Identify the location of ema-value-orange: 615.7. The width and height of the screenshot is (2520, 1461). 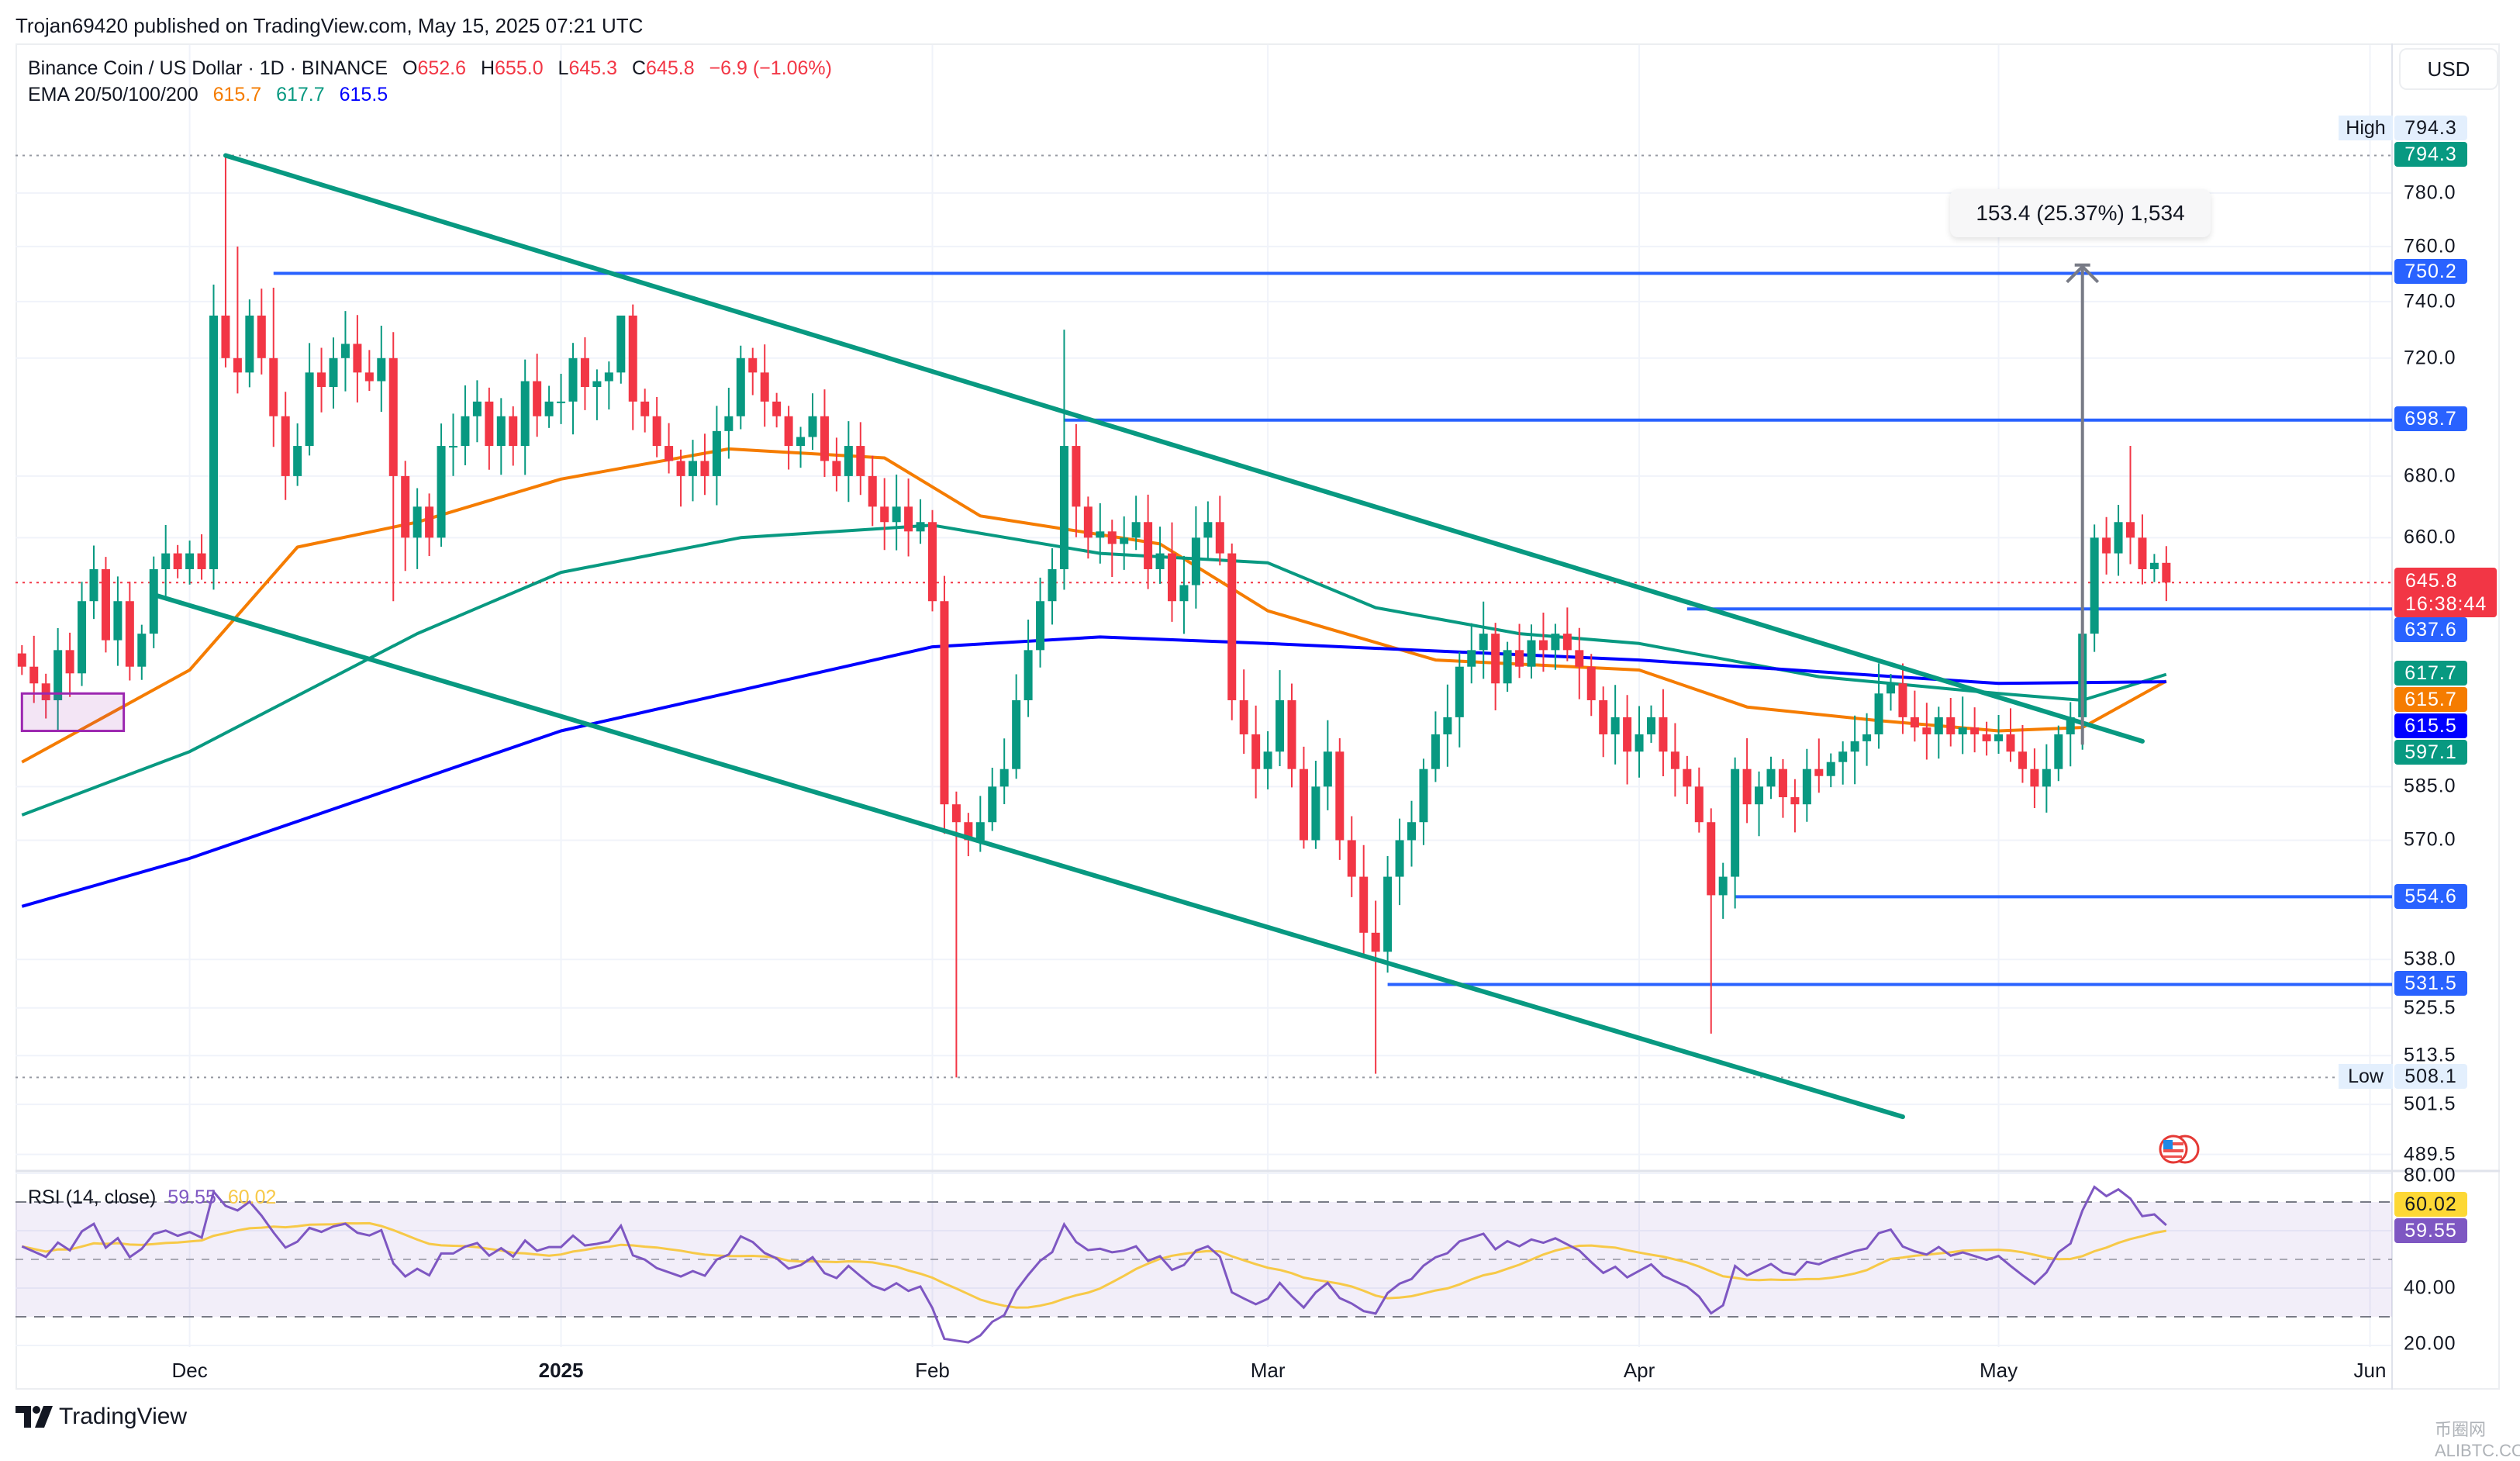
(237, 94).